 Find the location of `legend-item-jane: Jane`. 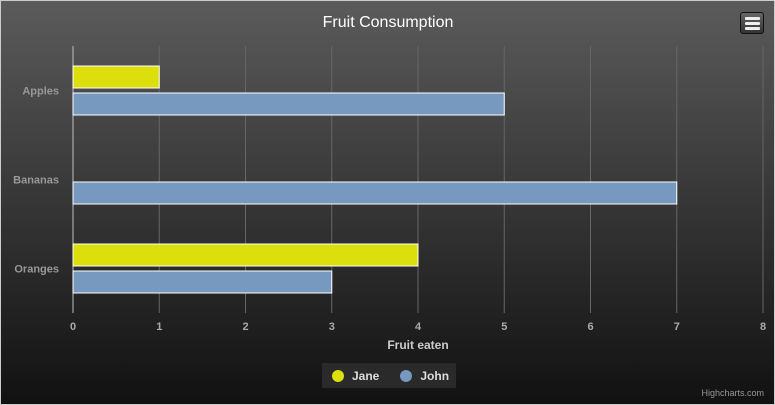

legend-item-jane: Jane is located at coordinates (355, 376).